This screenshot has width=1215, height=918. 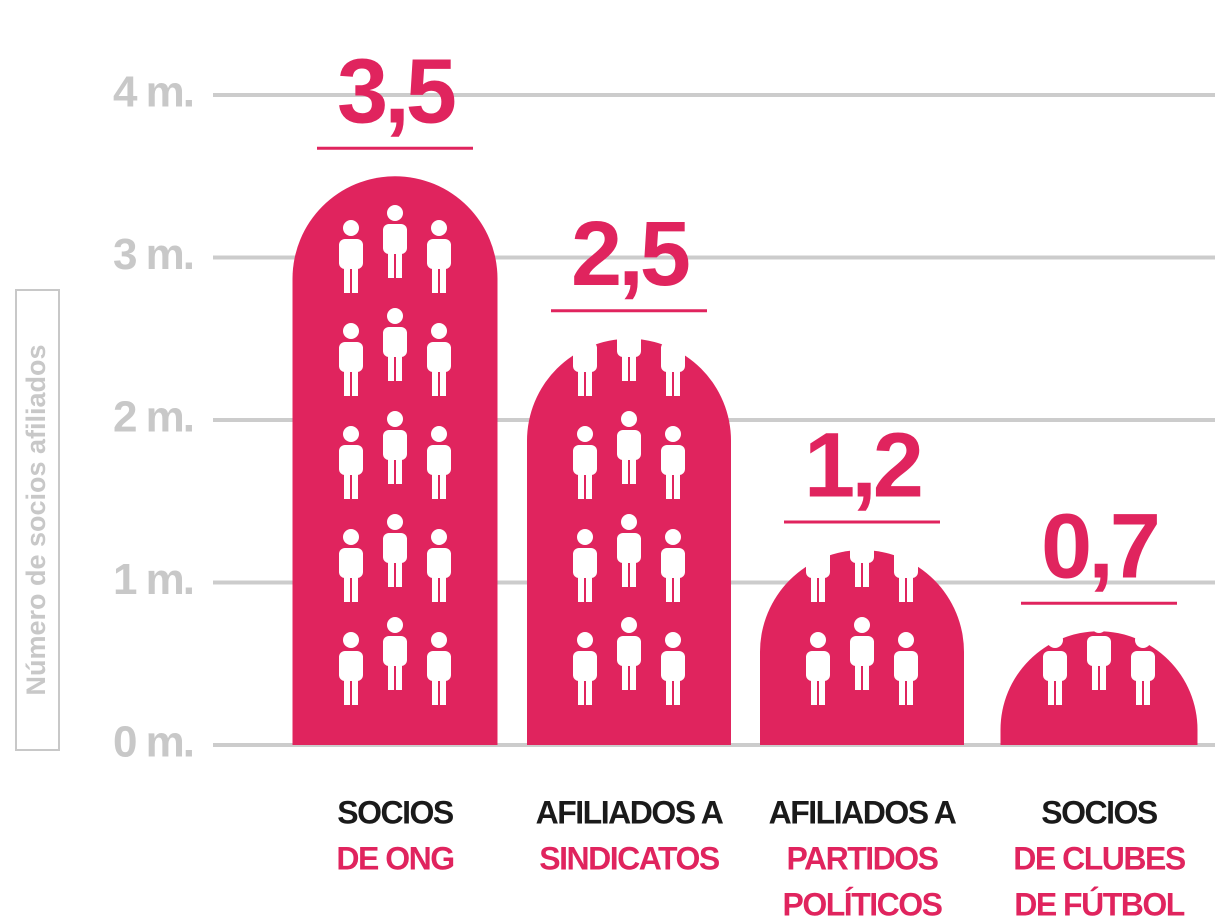 What do you see at coordinates (37, 520) in the screenshot?
I see `y-label-box` at bounding box center [37, 520].